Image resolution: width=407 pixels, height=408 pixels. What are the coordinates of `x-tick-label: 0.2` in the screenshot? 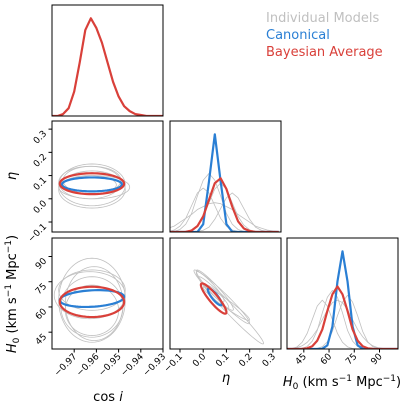 It's located at (246, 360).